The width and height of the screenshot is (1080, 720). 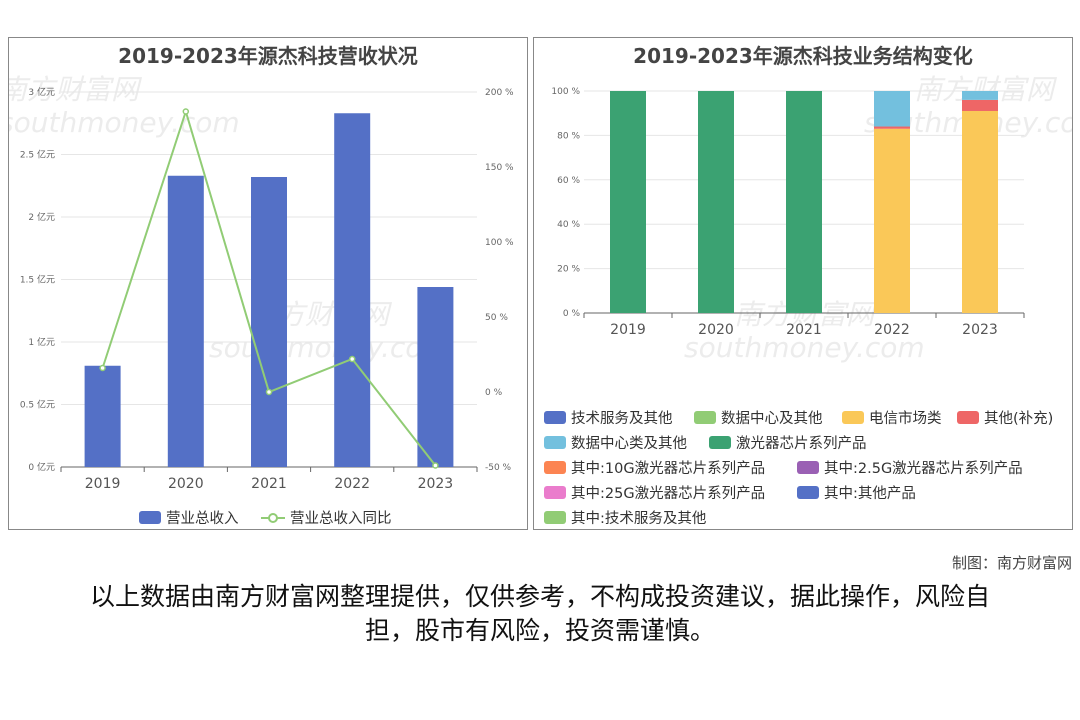 I want to click on legend-label: 其中:2.5G激光器芯片系列产品, so click(x=923, y=469).